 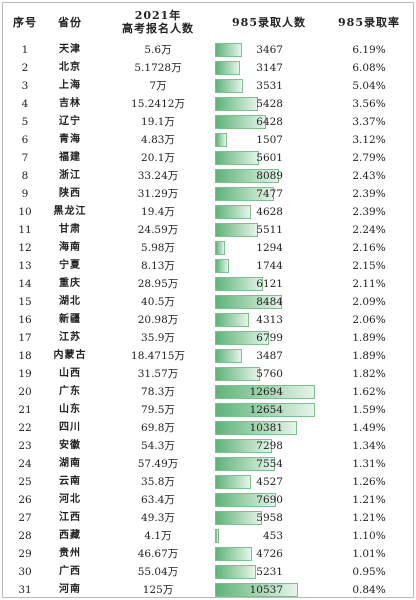 What do you see at coordinates (25, 68) in the screenshot?
I see `row-seq: 2` at bounding box center [25, 68].